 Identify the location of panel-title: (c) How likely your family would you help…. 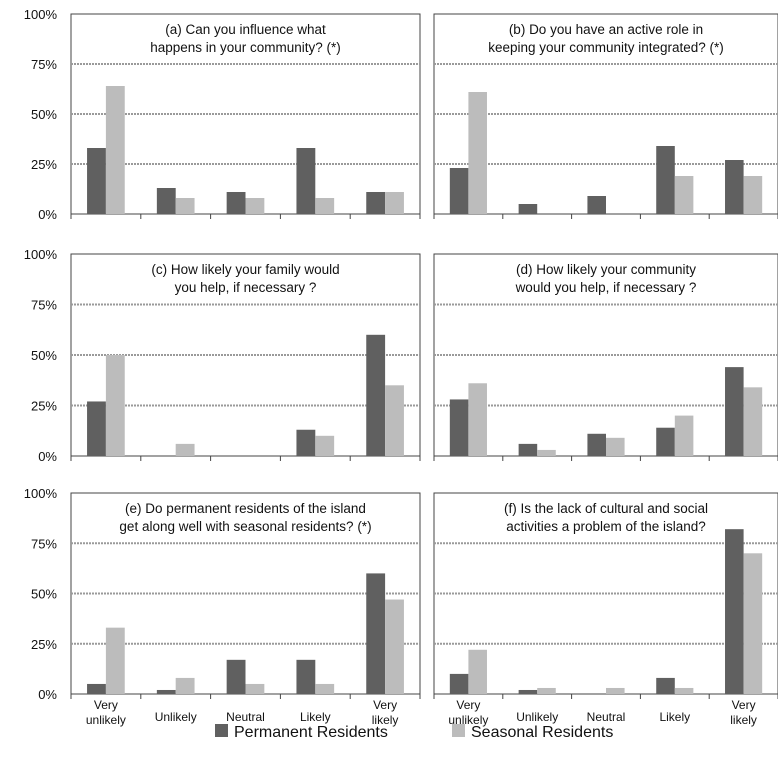
(245, 278).